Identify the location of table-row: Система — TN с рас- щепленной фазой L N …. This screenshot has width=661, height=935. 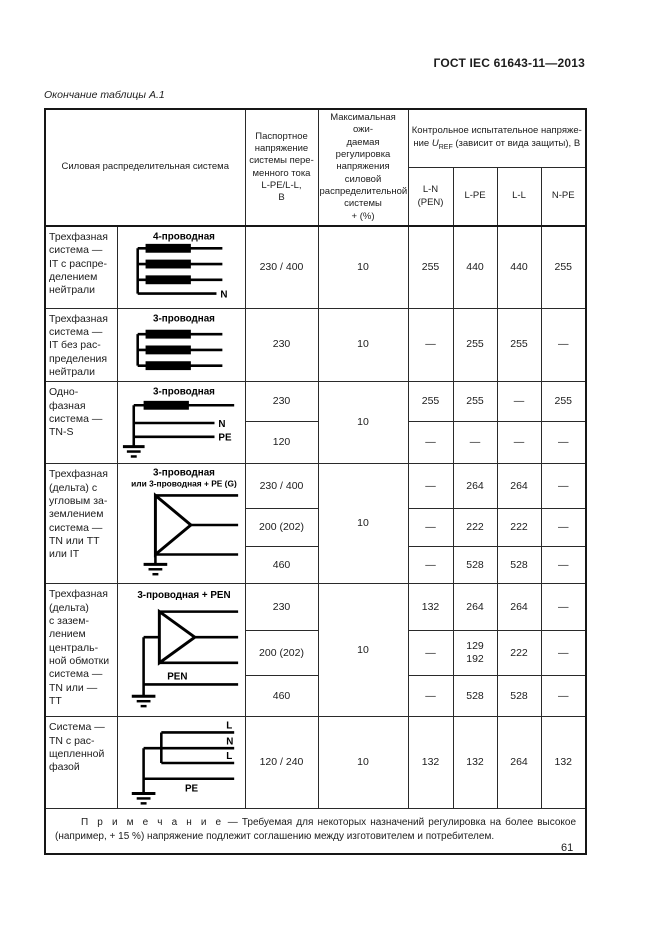
(315, 763).